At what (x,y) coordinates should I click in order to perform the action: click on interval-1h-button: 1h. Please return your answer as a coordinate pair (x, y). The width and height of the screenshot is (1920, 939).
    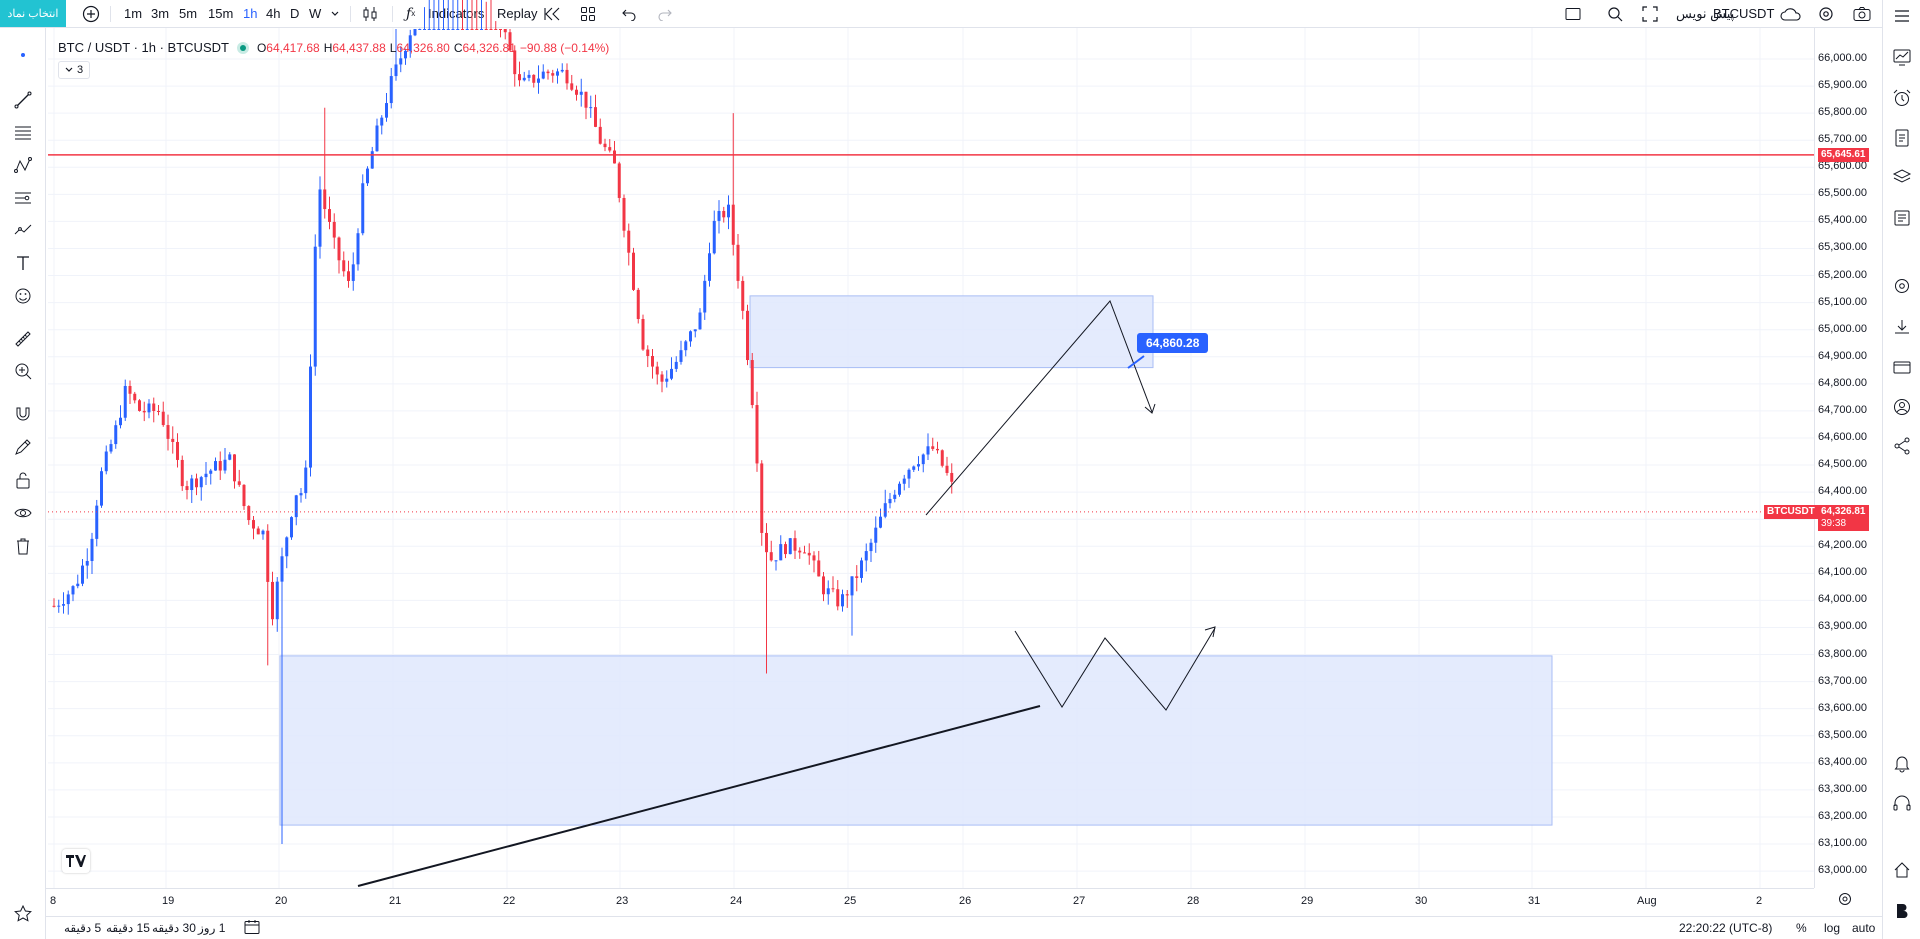
    Looking at the image, I should click on (250, 13).